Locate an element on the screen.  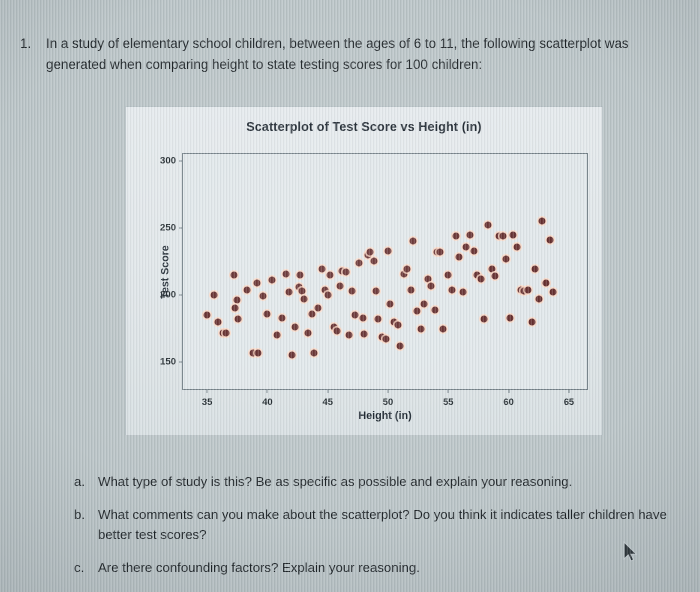
mouse-pointer-icon is located at coordinates (630, 551).